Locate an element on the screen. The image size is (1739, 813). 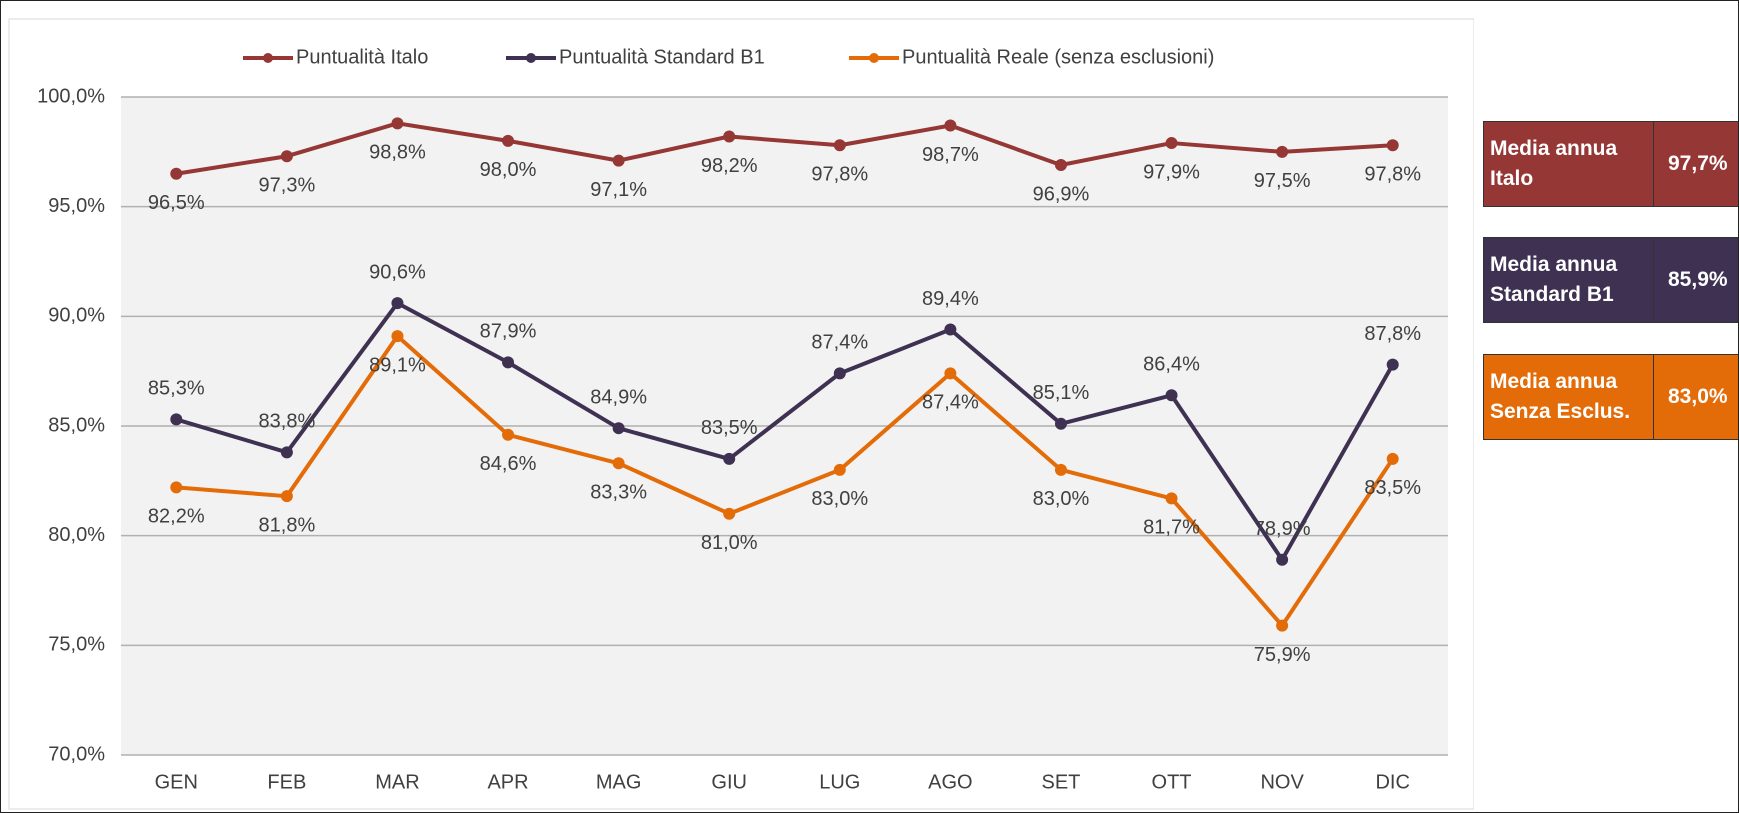
data-label: 90,6% is located at coordinates (397, 272).